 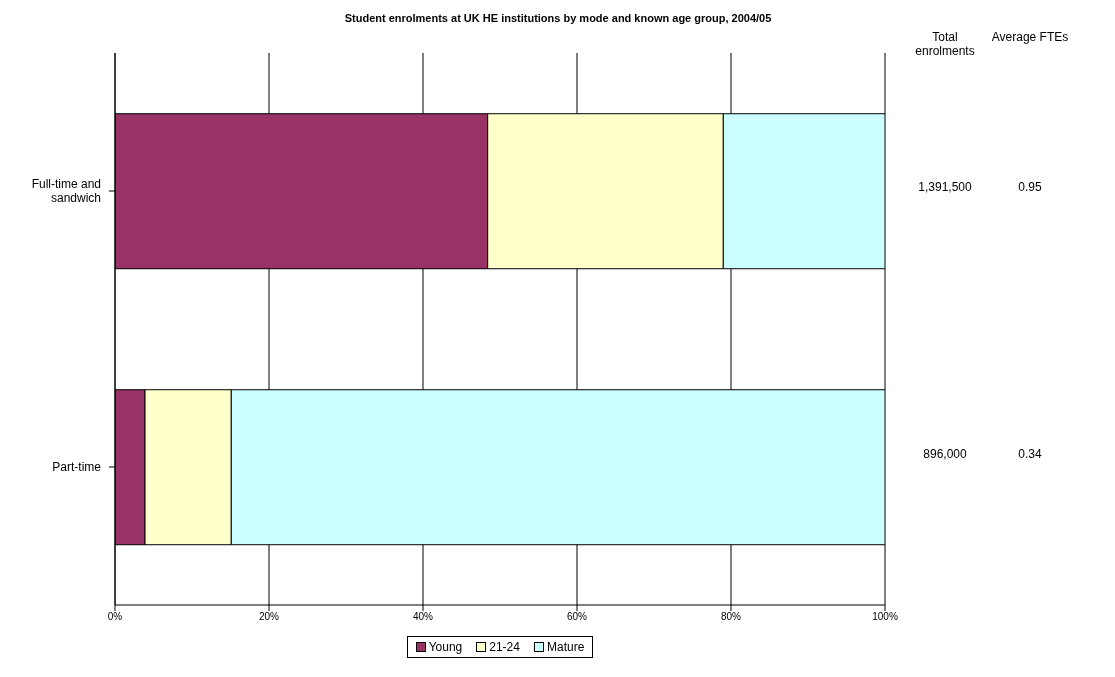 What do you see at coordinates (66, 191) in the screenshot?
I see `y-tick-label: Full-time and sandwich` at bounding box center [66, 191].